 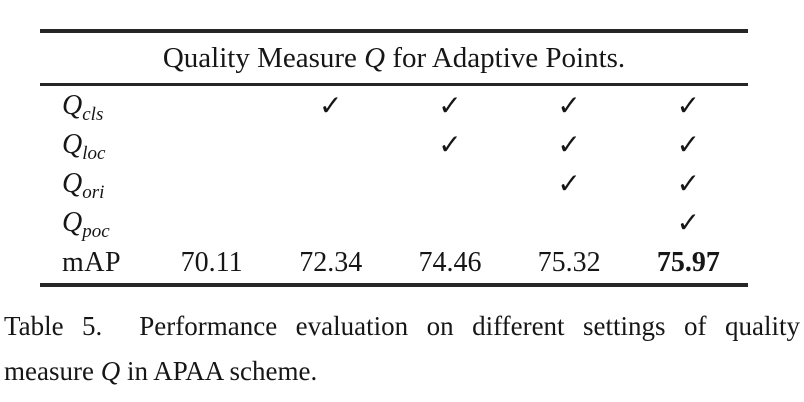 What do you see at coordinates (394, 84) in the screenshot?
I see `table-mid-rule` at bounding box center [394, 84].